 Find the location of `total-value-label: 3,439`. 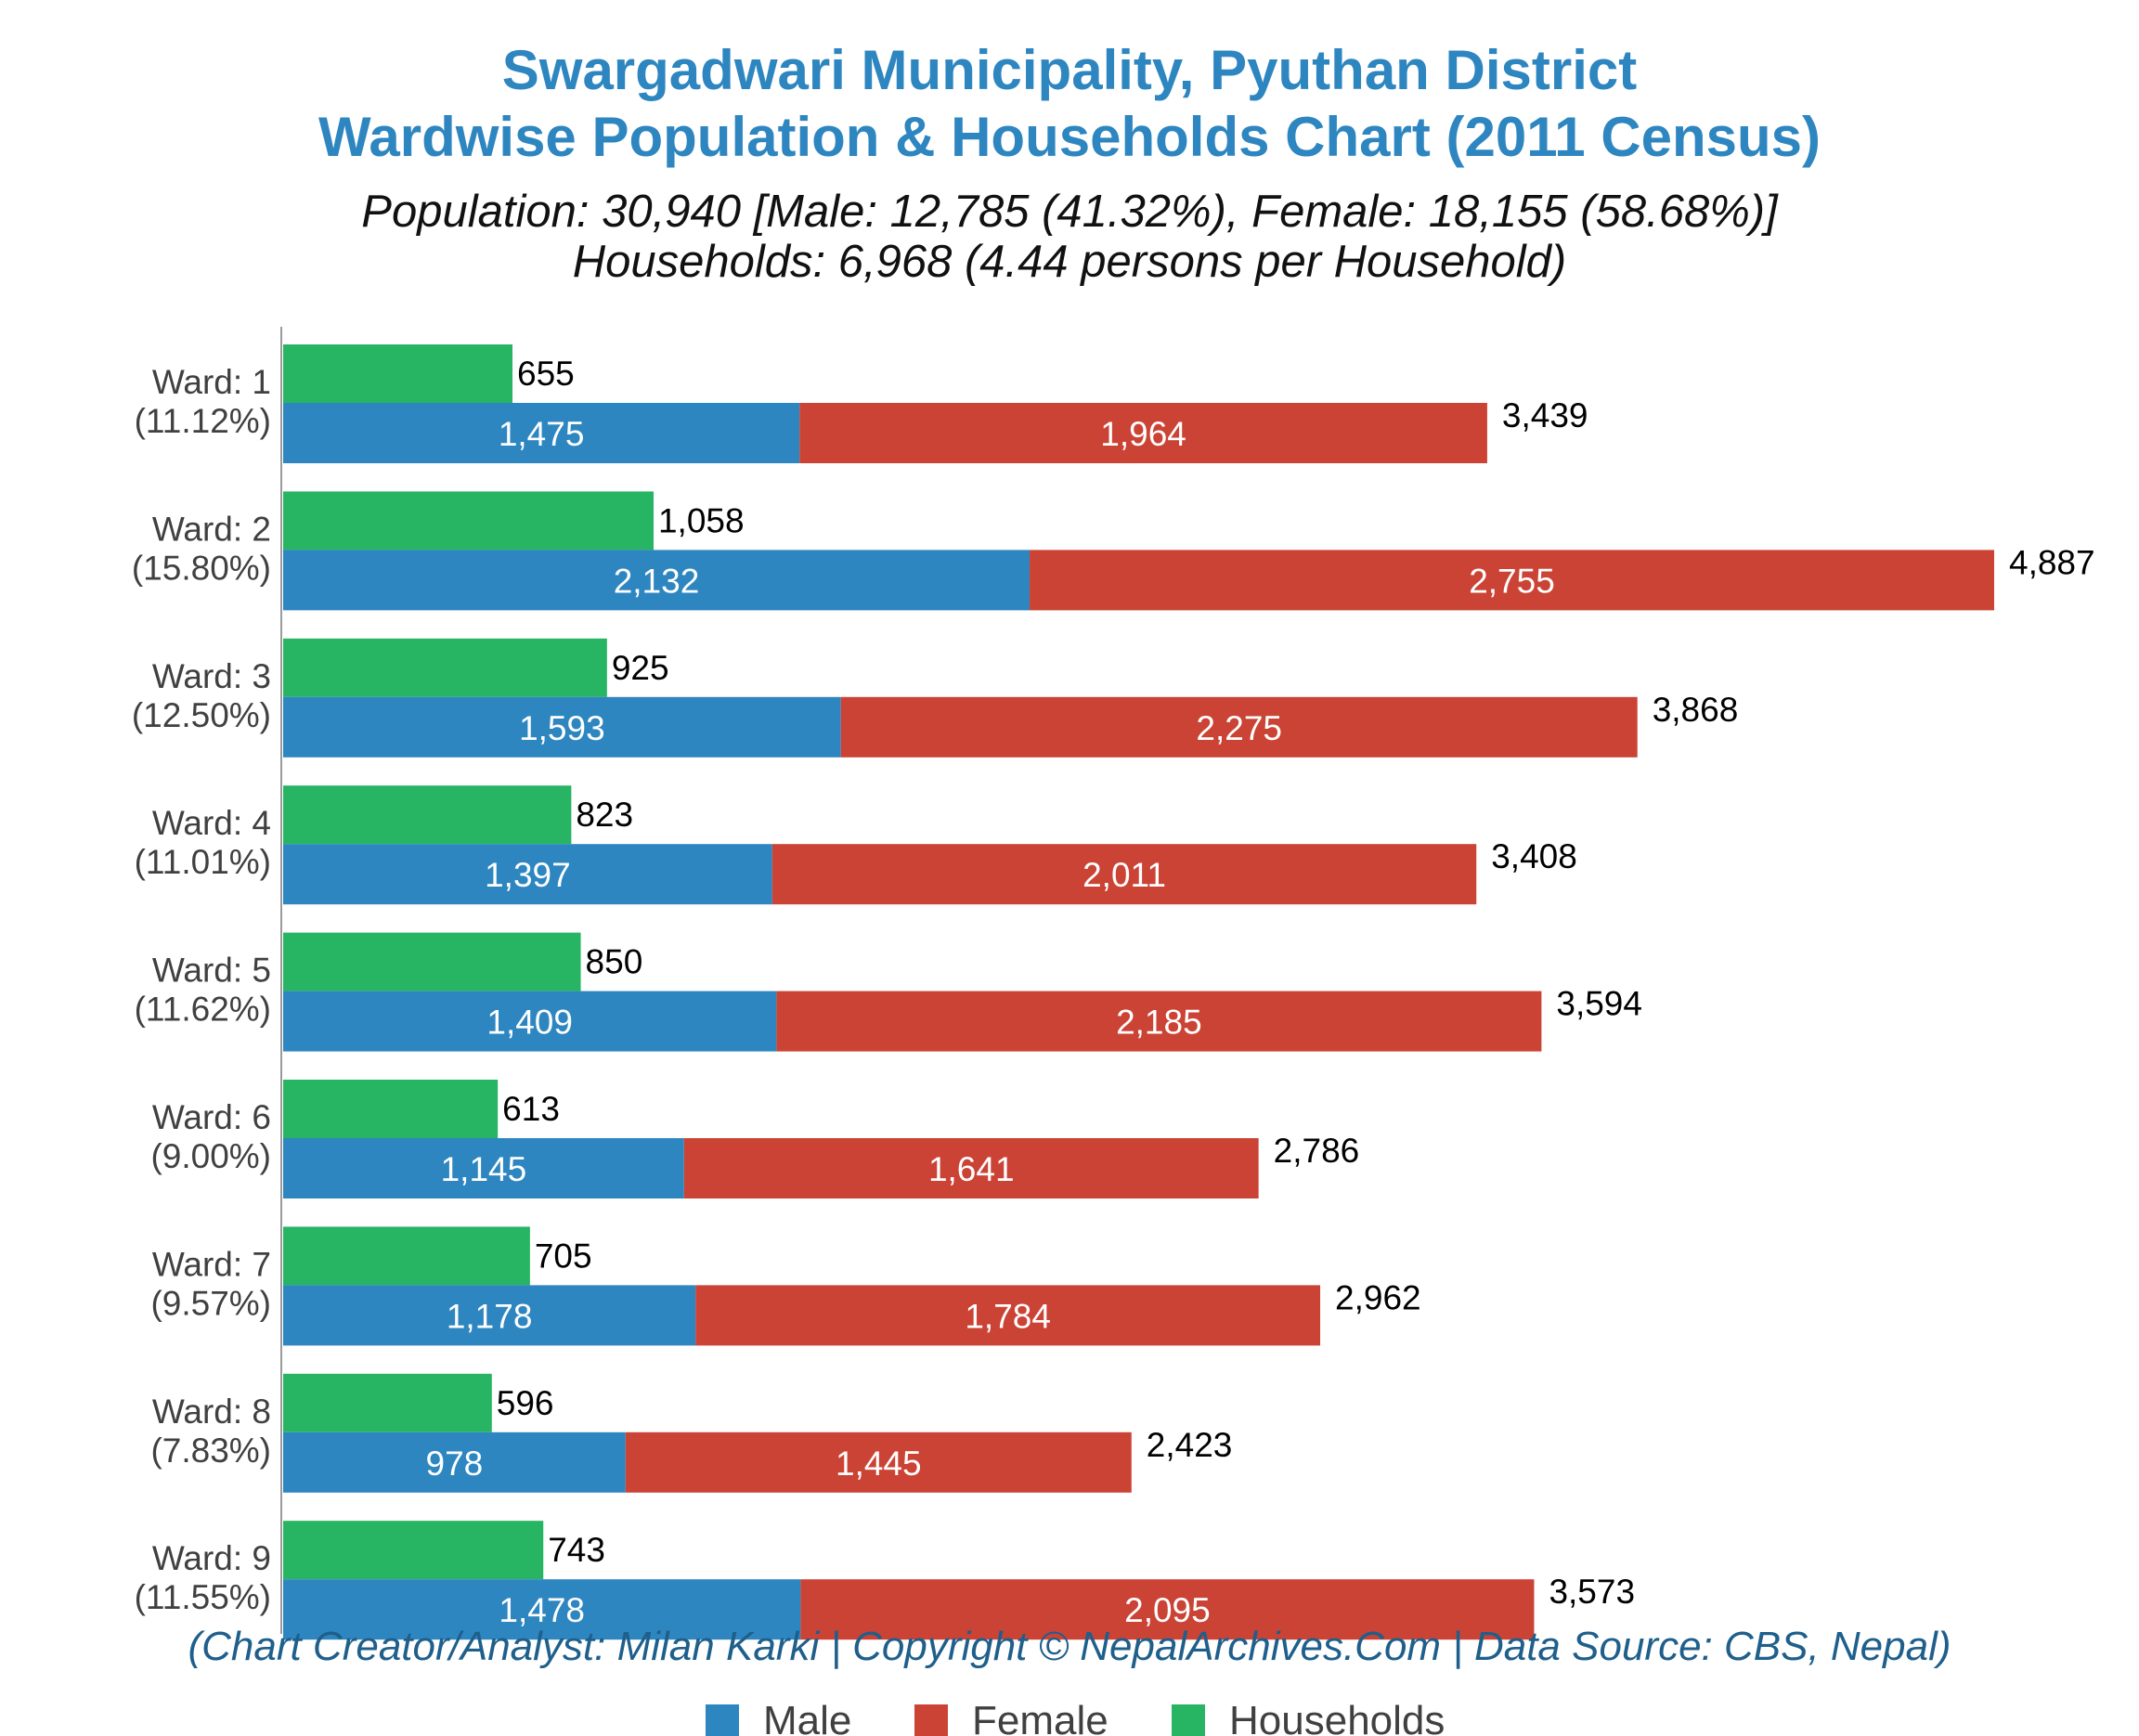

total-value-label: 3,439 is located at coordinates (1545, 415).